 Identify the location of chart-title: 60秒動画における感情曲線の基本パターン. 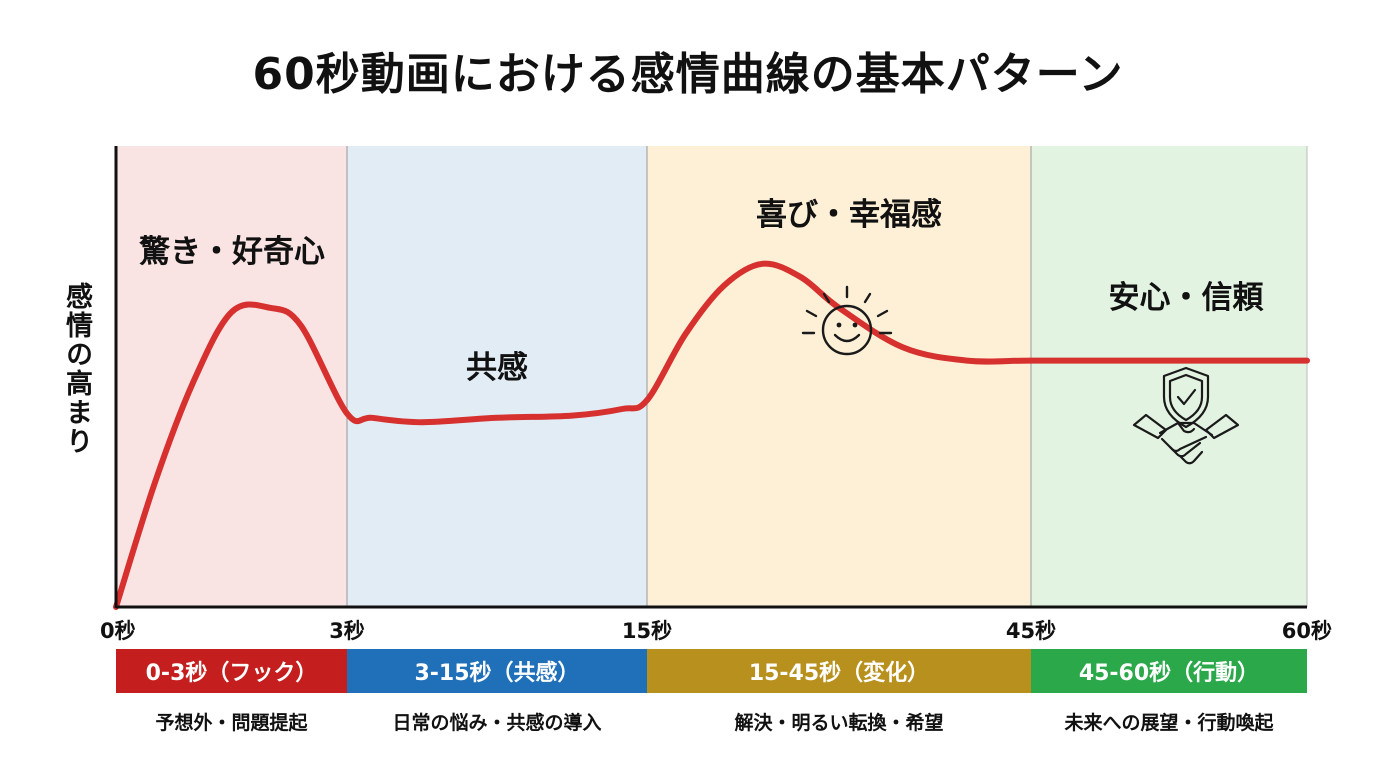
(688, 74).